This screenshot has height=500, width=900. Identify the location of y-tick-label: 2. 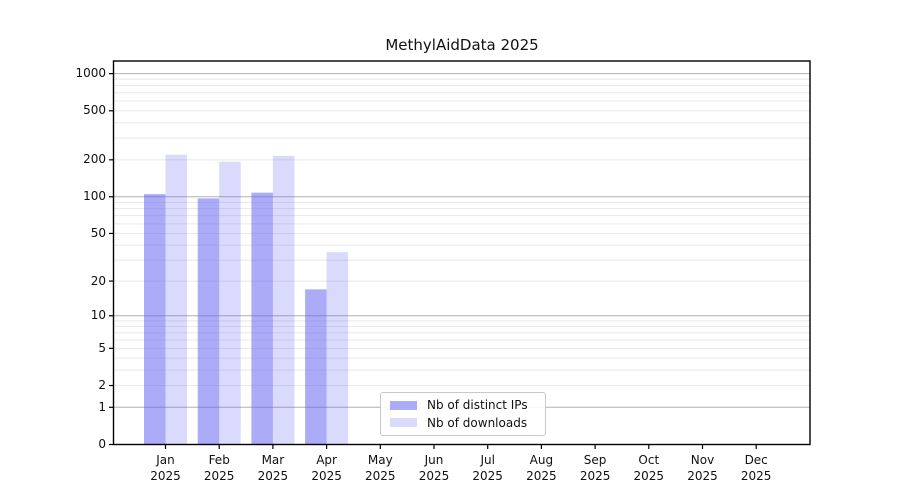
(102, 385).